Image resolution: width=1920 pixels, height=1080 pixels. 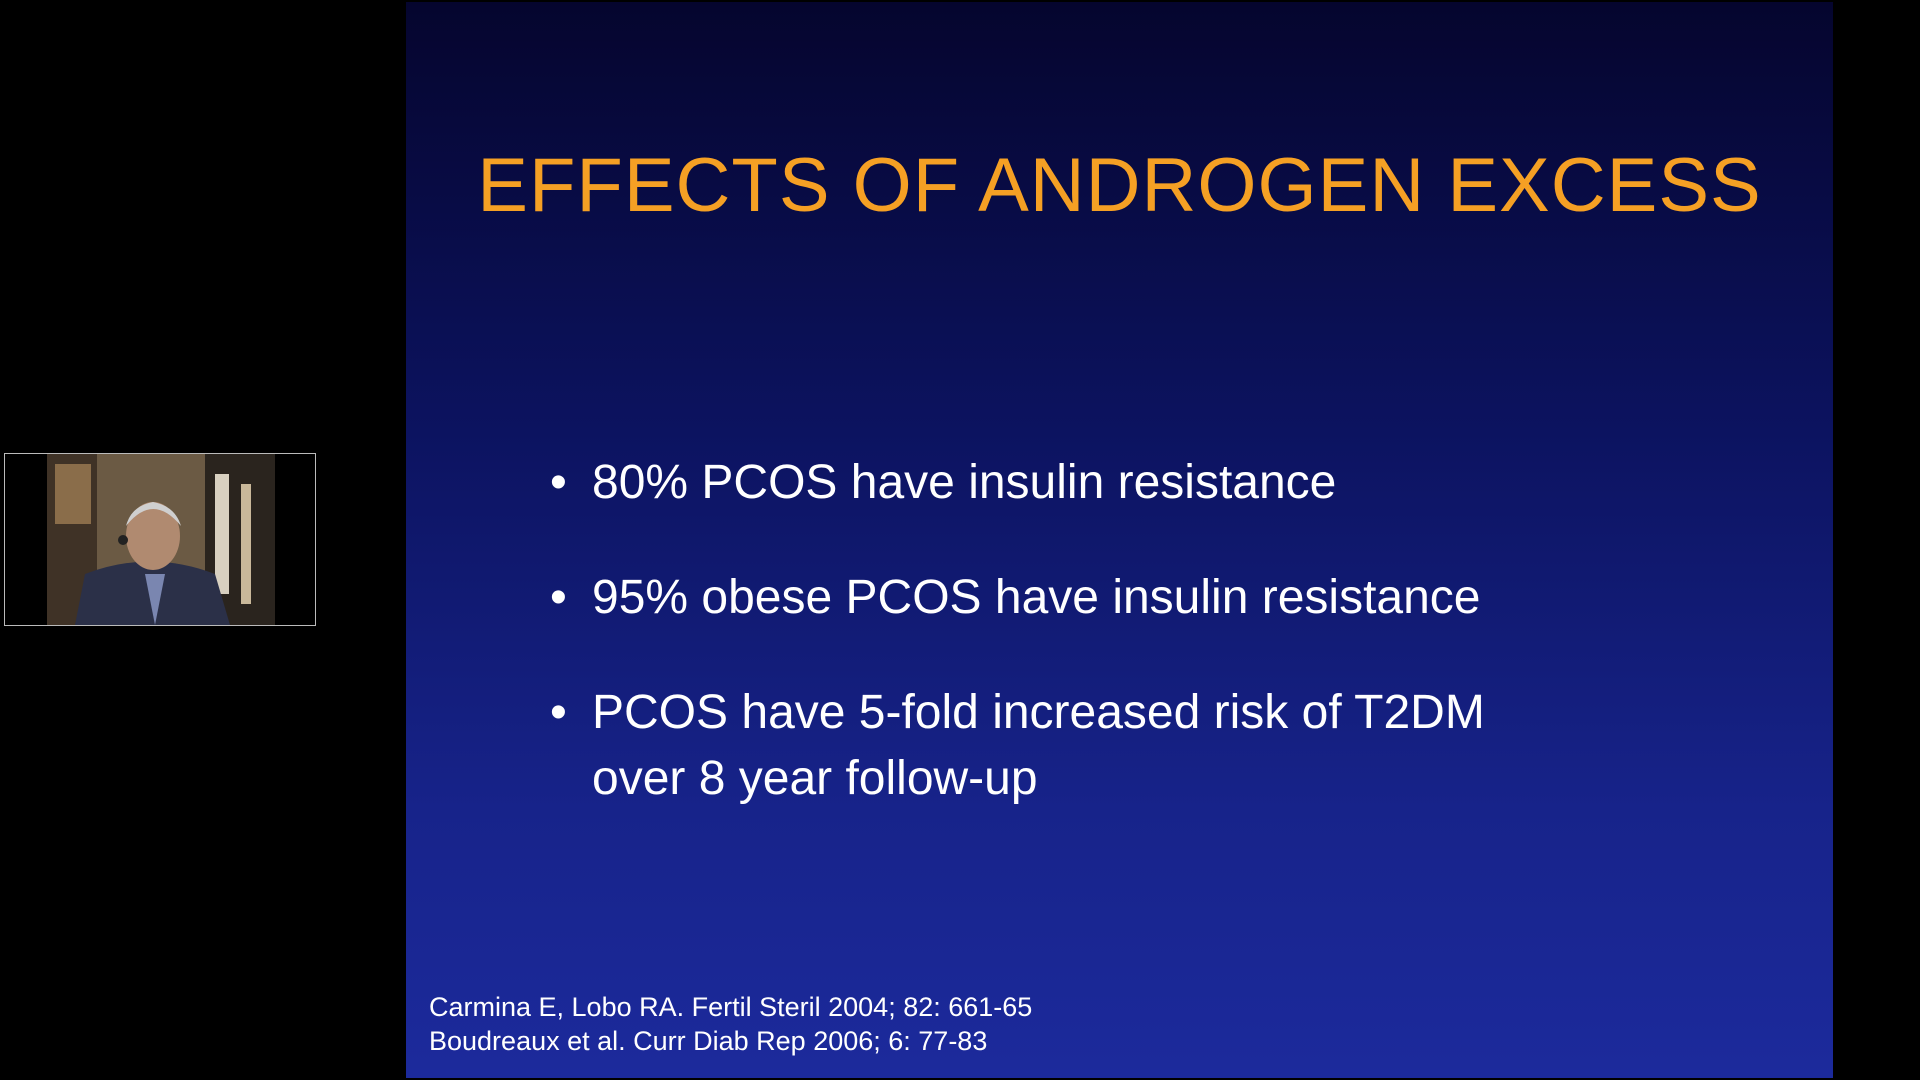 What do you see at coordinates (964, 482) in the screenshot?
I see `bullet-text: 80% PCOS have insulin resistance` at bounding box center [964, 482].